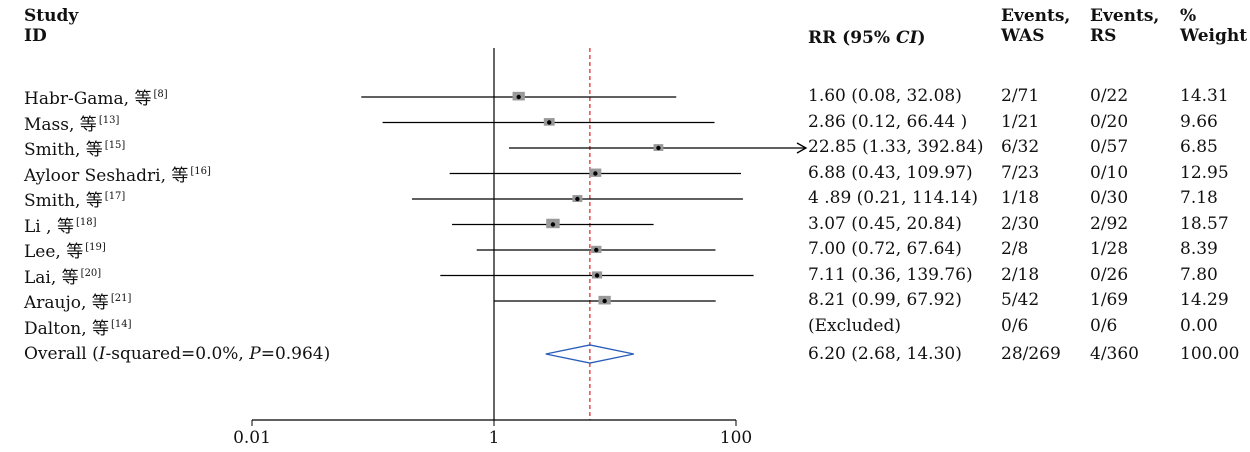 The width and height of the screenshot is (1250, 452). What do you see at coordinates (1114, 354) in the screenshot?
I see `overall-events-rs: 4/360` at bounding box center [1114, 354].